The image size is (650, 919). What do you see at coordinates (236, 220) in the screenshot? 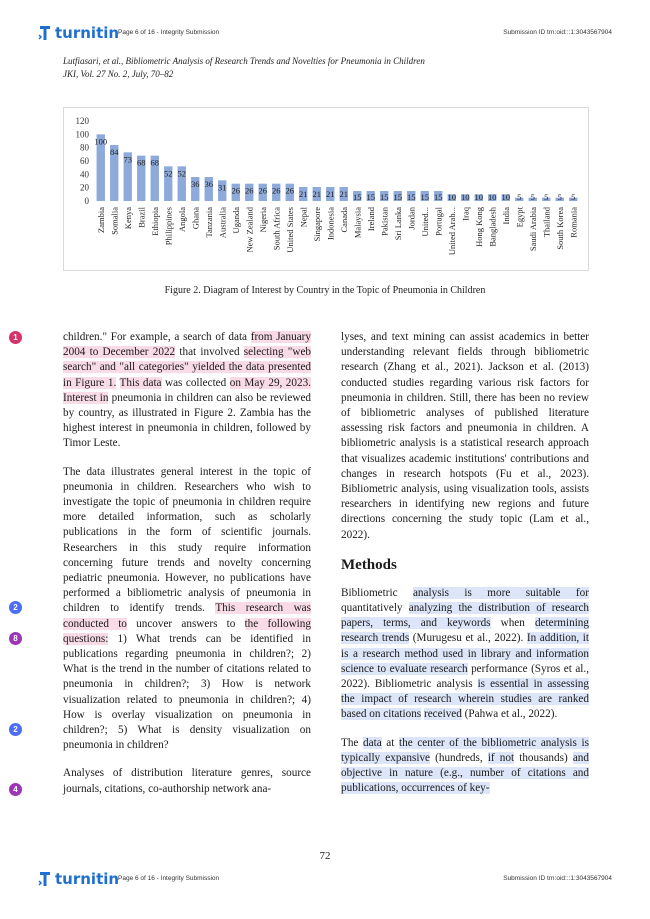
I see `category-label: Uganda` at bounding box center [236, 220].